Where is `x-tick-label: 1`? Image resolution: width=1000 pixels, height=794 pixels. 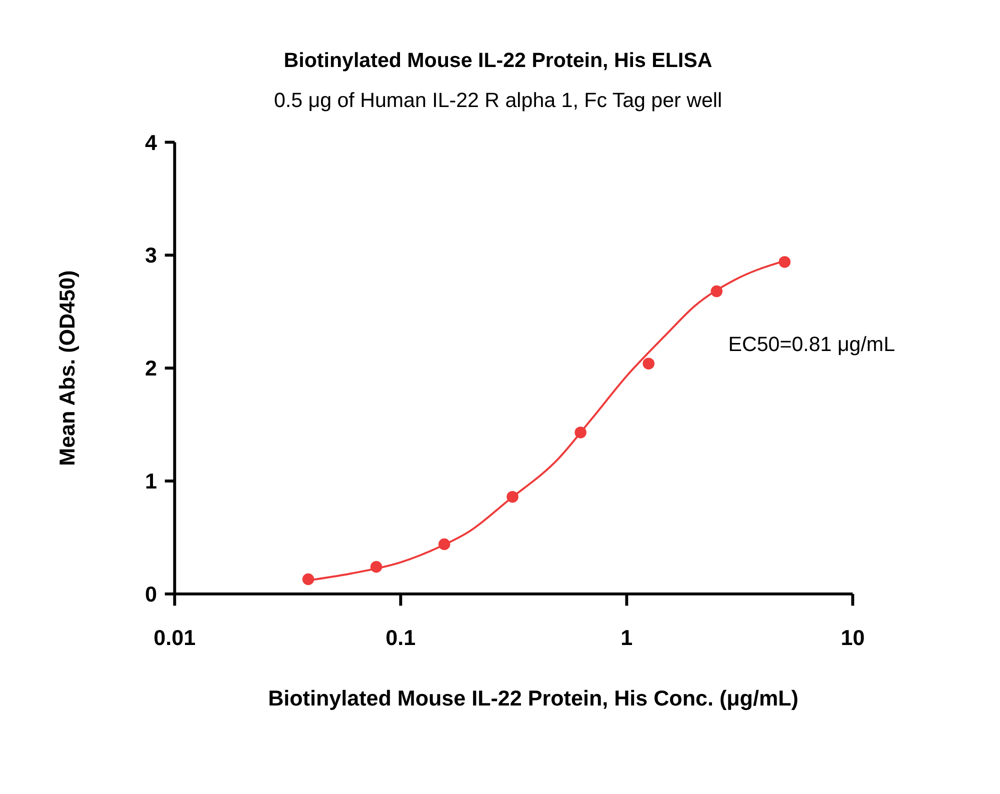
x-tick-label: 1 is located at coordinates (626, 637).